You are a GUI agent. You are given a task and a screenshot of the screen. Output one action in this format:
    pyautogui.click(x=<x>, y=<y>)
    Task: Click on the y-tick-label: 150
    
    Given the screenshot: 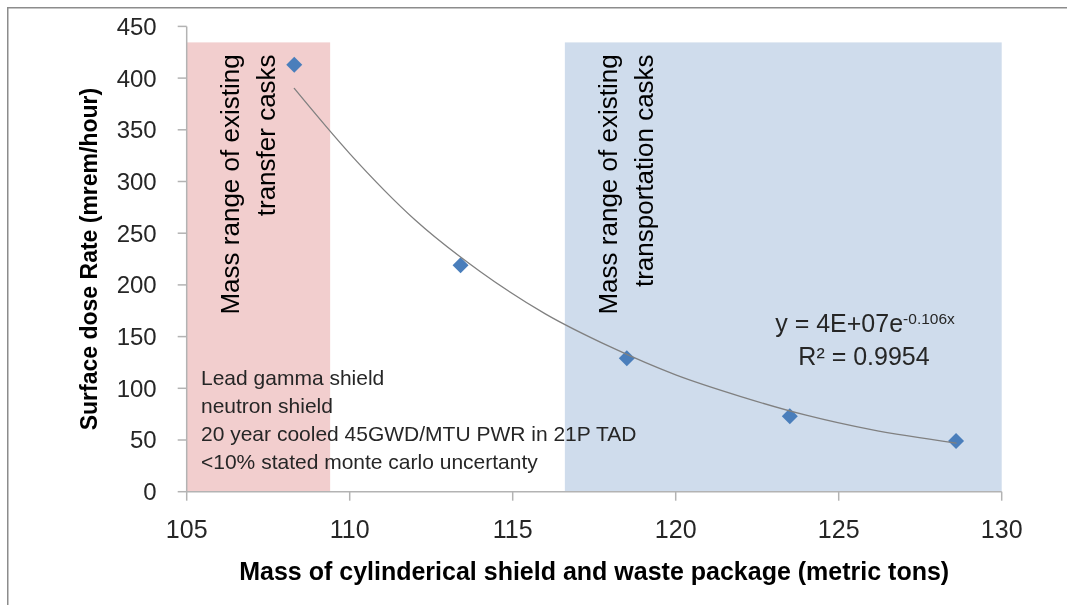 What is the action you would take?
    pyautogui.click(x=136, y=336)
    